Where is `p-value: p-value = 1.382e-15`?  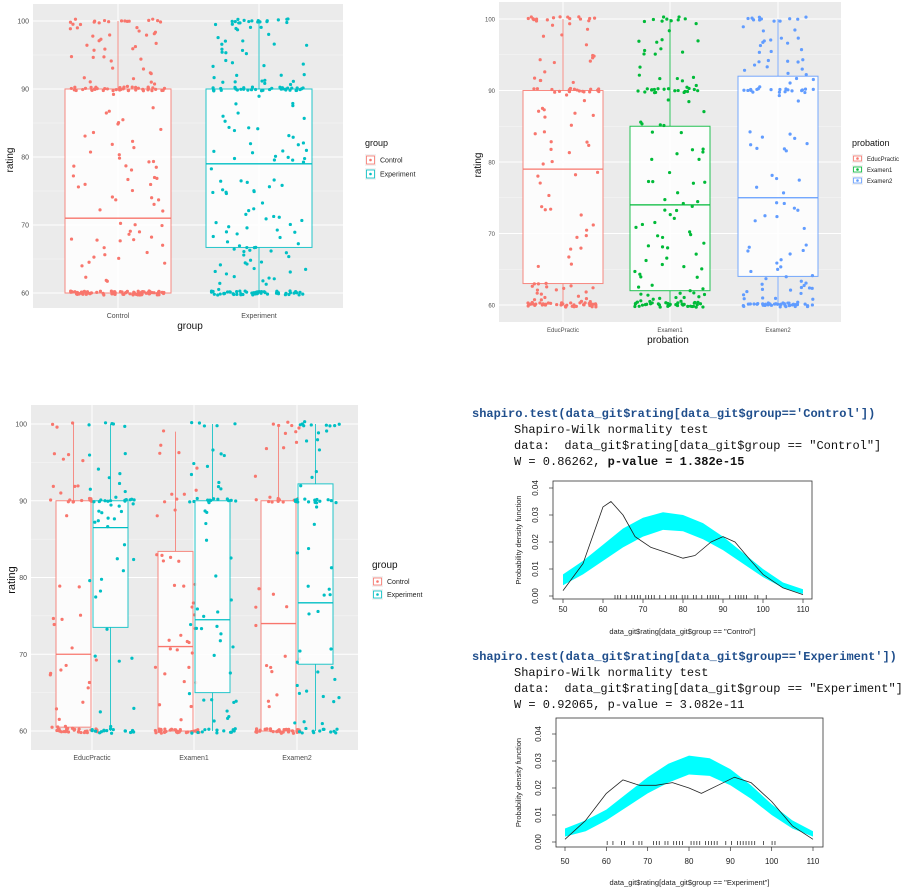
p-value: p-value = 1.382e-15 is located at coordinates (676, 462).